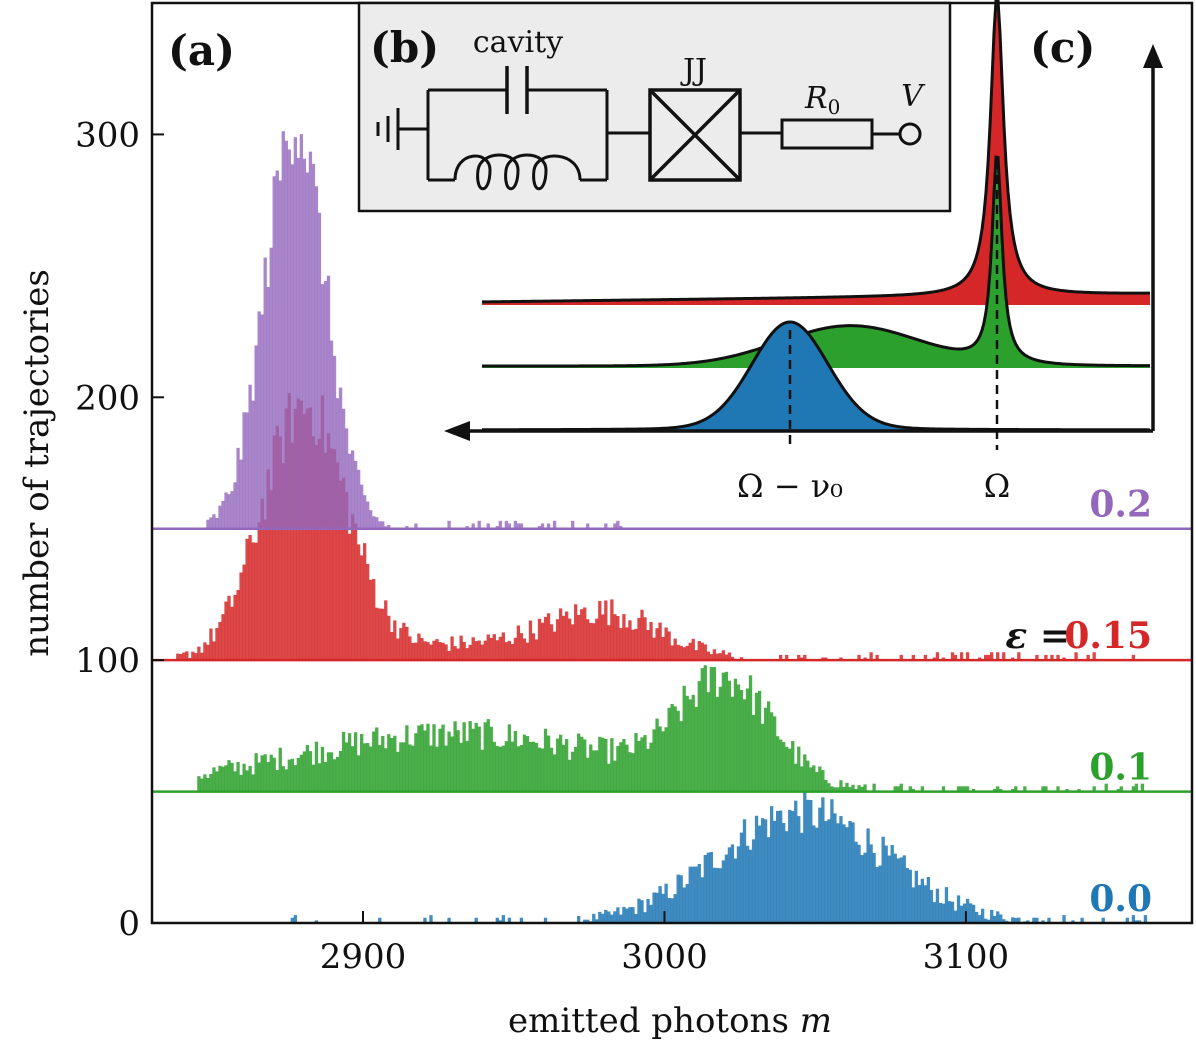 Image resolution: width=1196 pixels, height=1045 pixels. What do you see at coordinates (648, 1021) in the screenshot?
I see `x-axis-label-text: emitted photons` at bounding box center [648, 1021].